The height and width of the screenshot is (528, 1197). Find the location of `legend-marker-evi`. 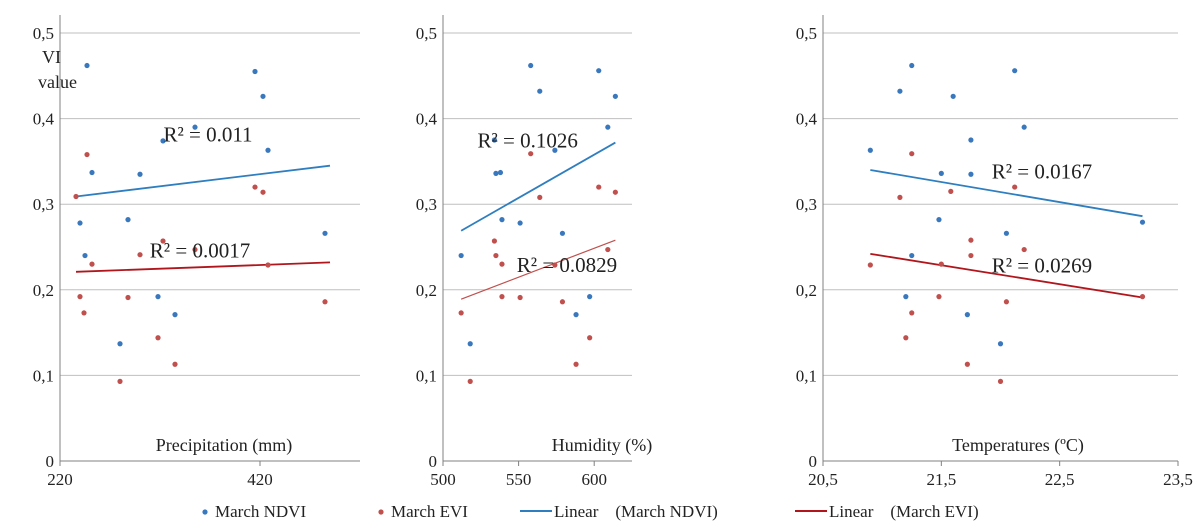

legend-marker-evi is located at coordinates (381, 512).